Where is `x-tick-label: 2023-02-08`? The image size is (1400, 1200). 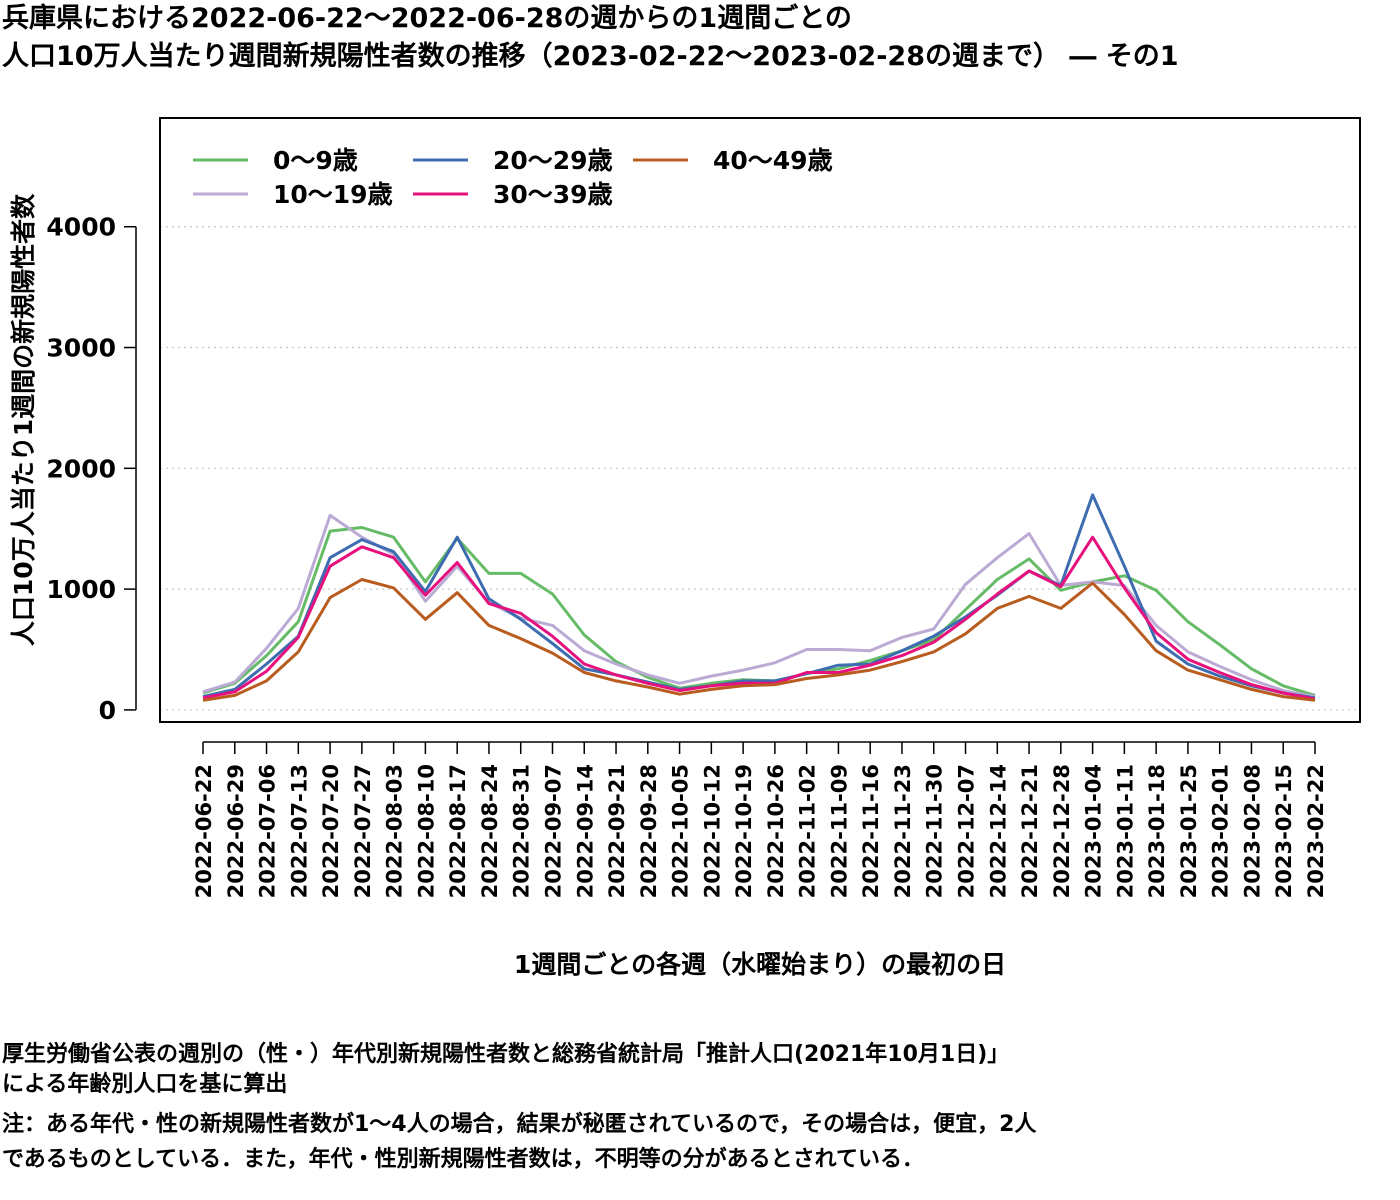 x-tick-label: 2023-02-08 is located at coordinates (1252, 831).